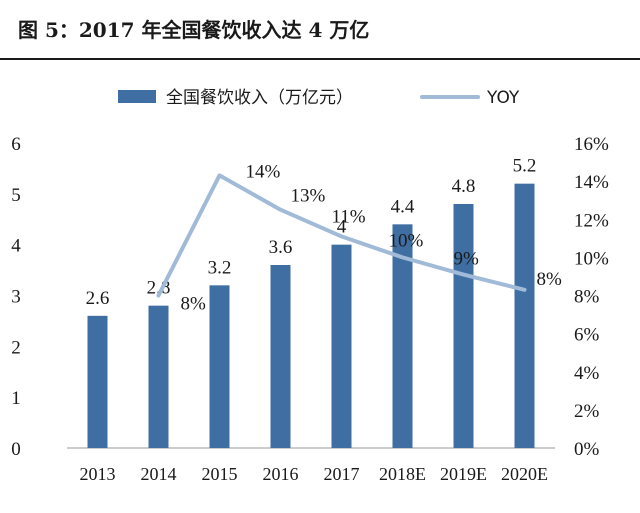 The width and height of the screenshot is (640, 513). Describe the element at coordinates (16, 398) in the screenshot. I see `y-left-tick-label: 1` at that location.